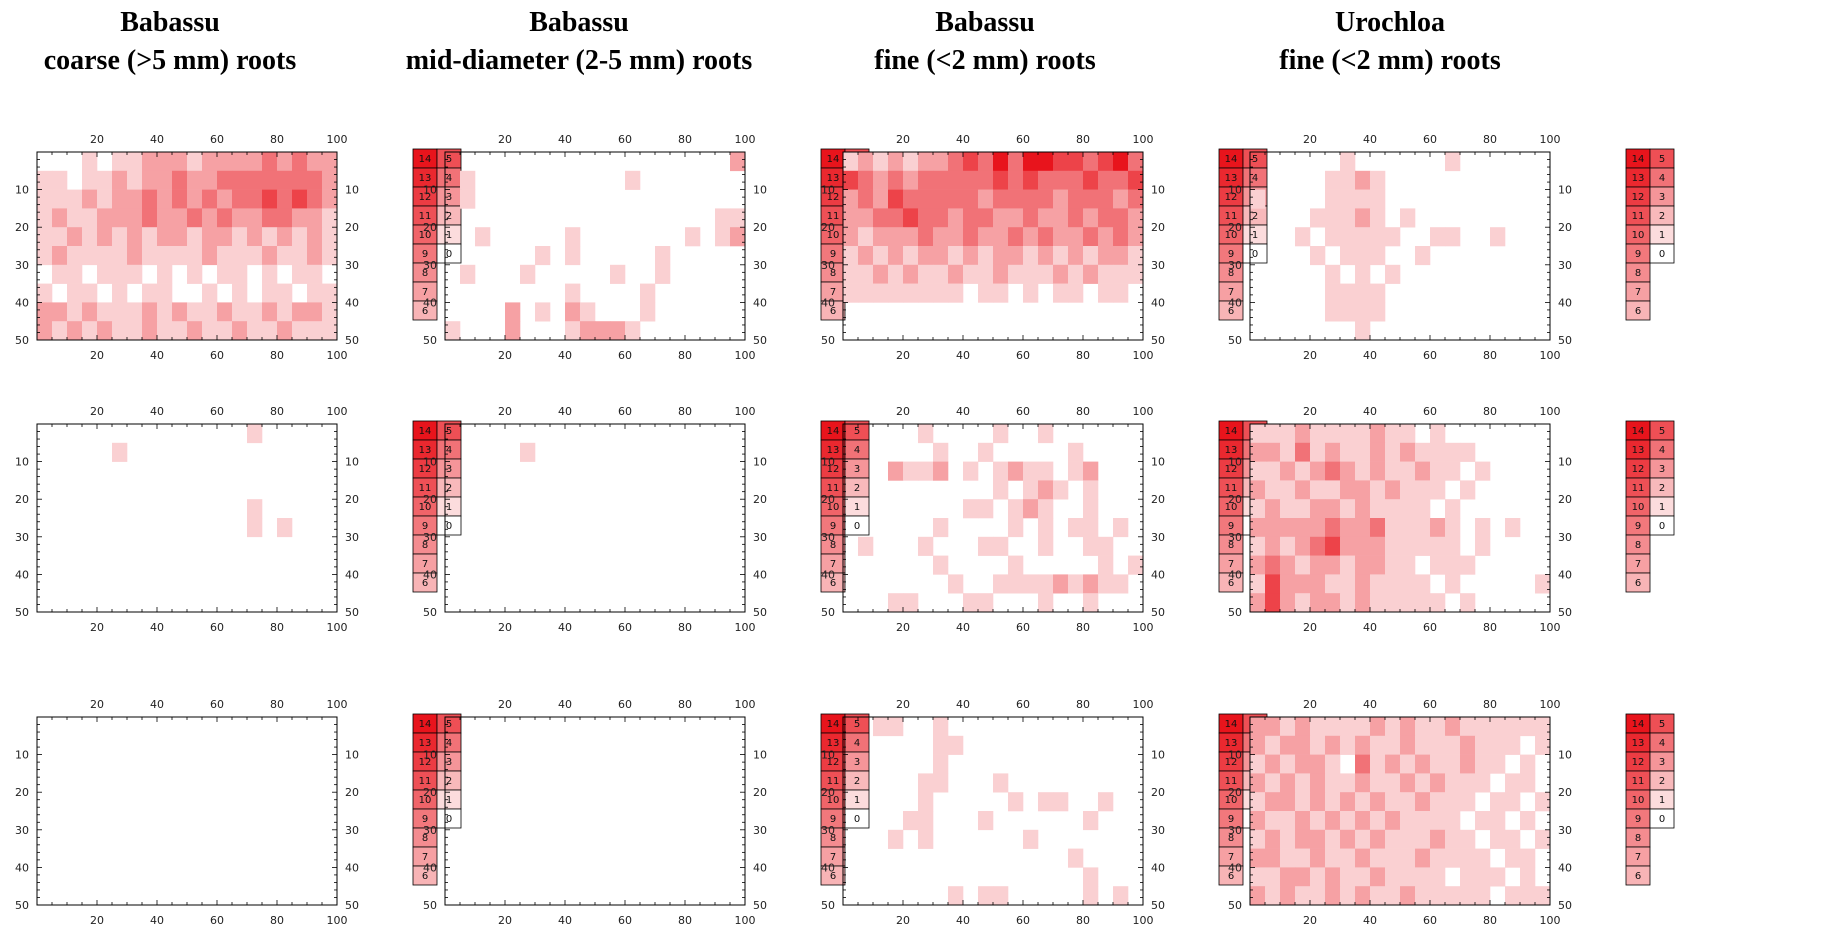 This screenshot has width=1832, height=936. Describe the element at coordinates (1023, 704) in the screenshot. I see `x-tick-label-top: 60` at that location.